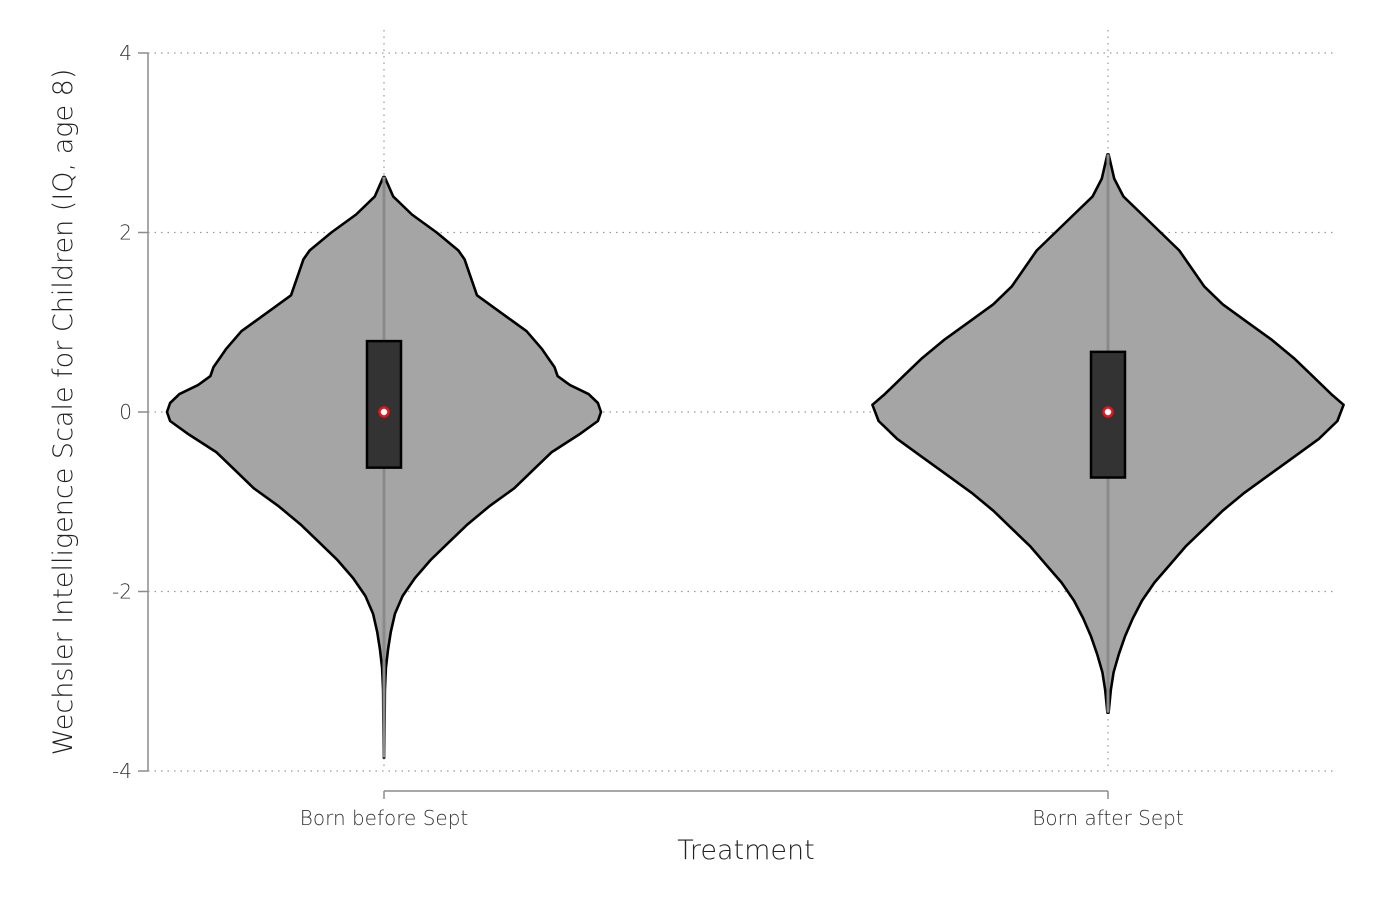 The width and height of the screenshot is (1378, 918). I want to click on y-tick-label: 0, so click(125, 412).